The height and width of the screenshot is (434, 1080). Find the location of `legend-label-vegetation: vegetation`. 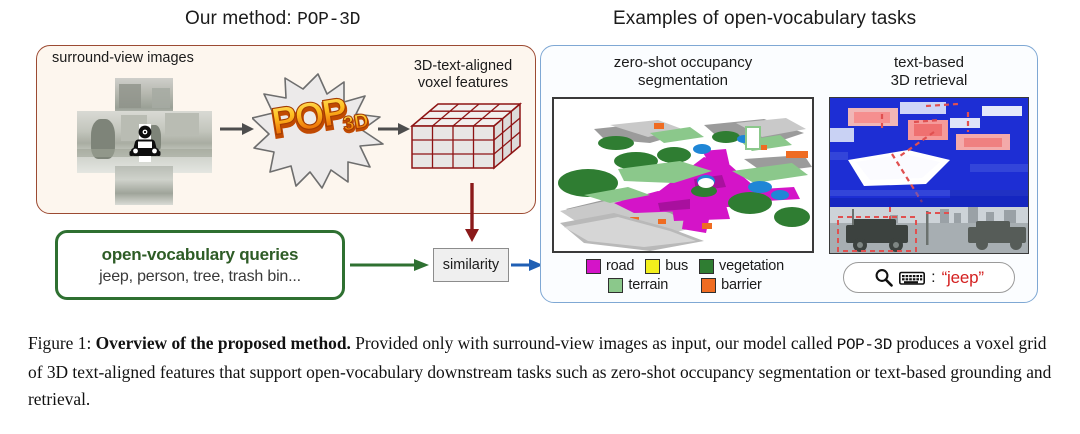

legend-label-vegetation: vegetation is located at coordinates (751, 266).